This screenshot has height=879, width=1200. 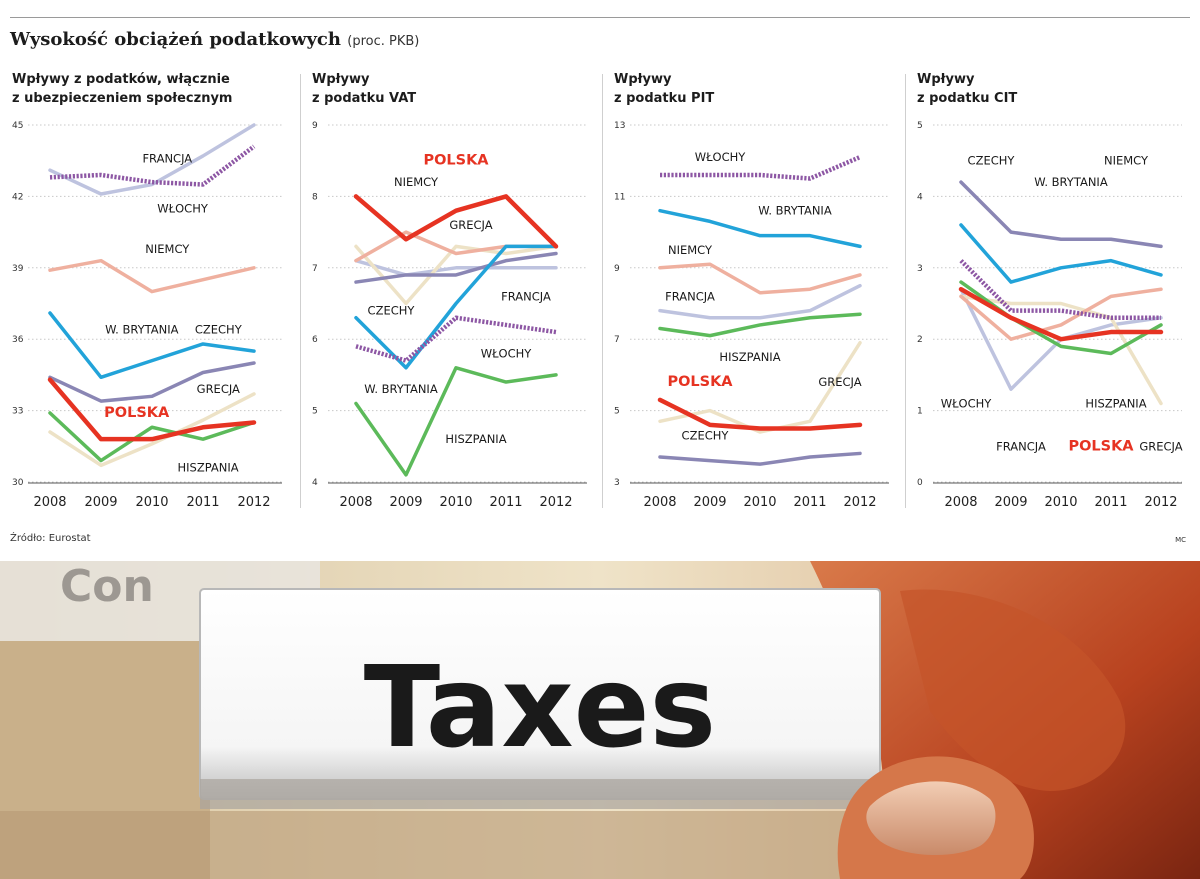 I want to click on chart-title-line-2: z podatku PIT, so click(x=664, y=98).